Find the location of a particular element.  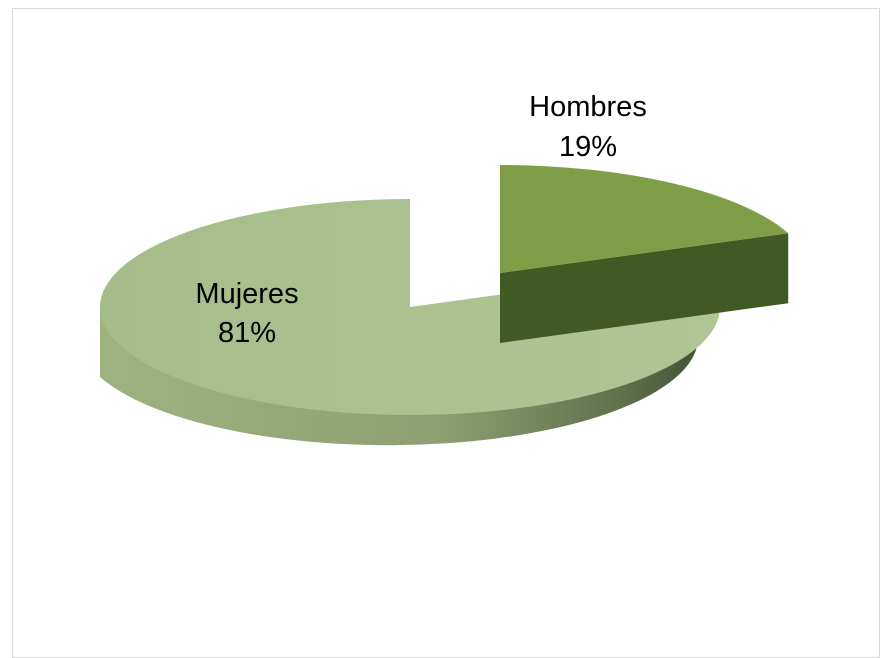

pie-slice-hombres is located at coordinates (644, 253).